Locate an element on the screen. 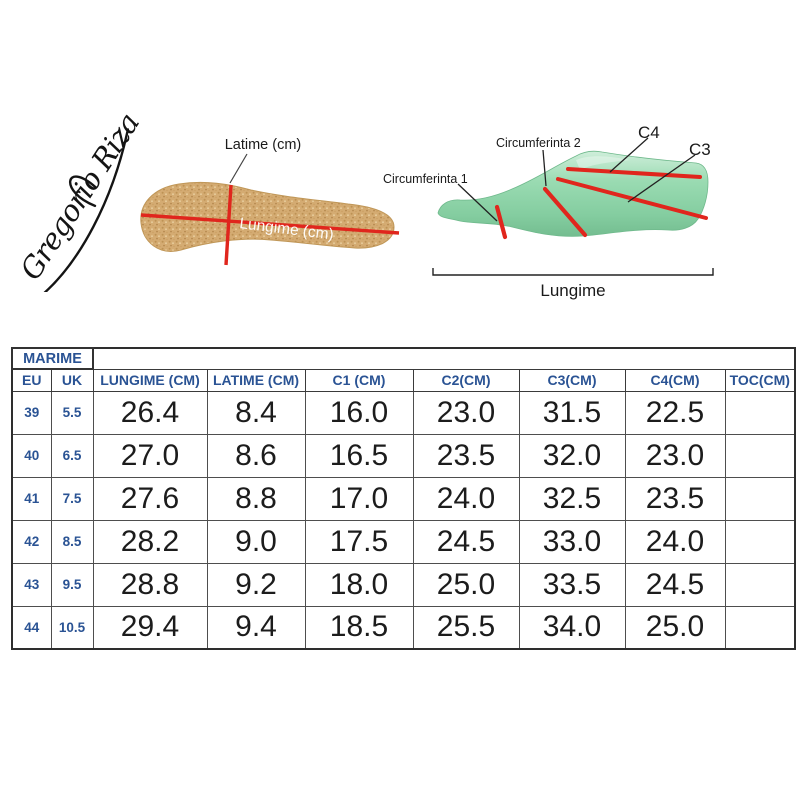  table-cell: 8.4 is located at coordinates (256, 412).